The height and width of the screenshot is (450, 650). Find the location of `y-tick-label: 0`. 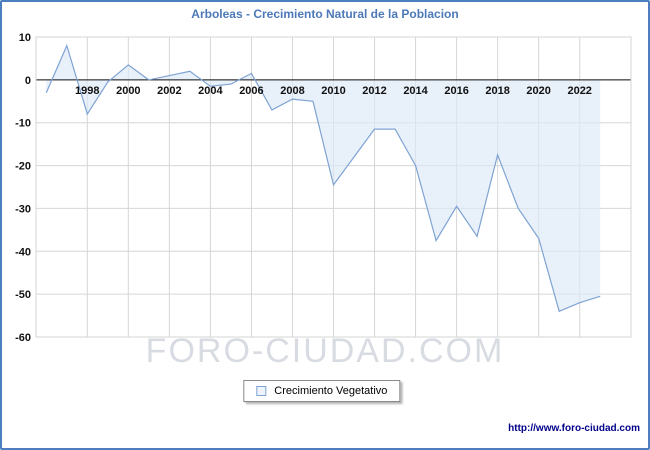

y-tick-label: 0 is located at coordinates (28, 81).